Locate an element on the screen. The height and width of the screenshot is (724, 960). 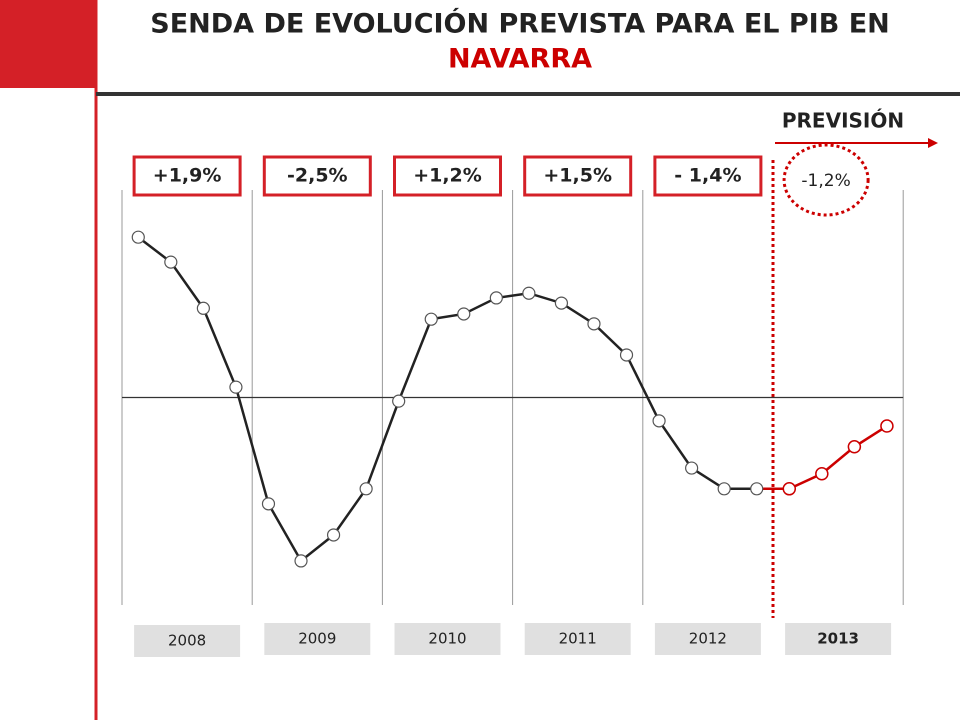
year-label: 2008 is located at coordinates (187, 641).